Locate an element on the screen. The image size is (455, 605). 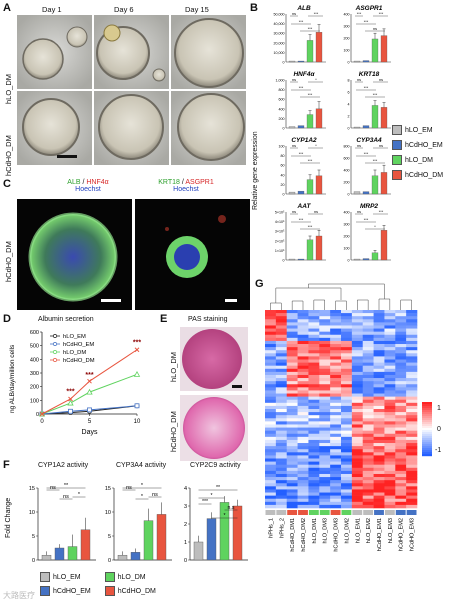
d-y-tick-label: 500 is located at coordinates (34, 347).